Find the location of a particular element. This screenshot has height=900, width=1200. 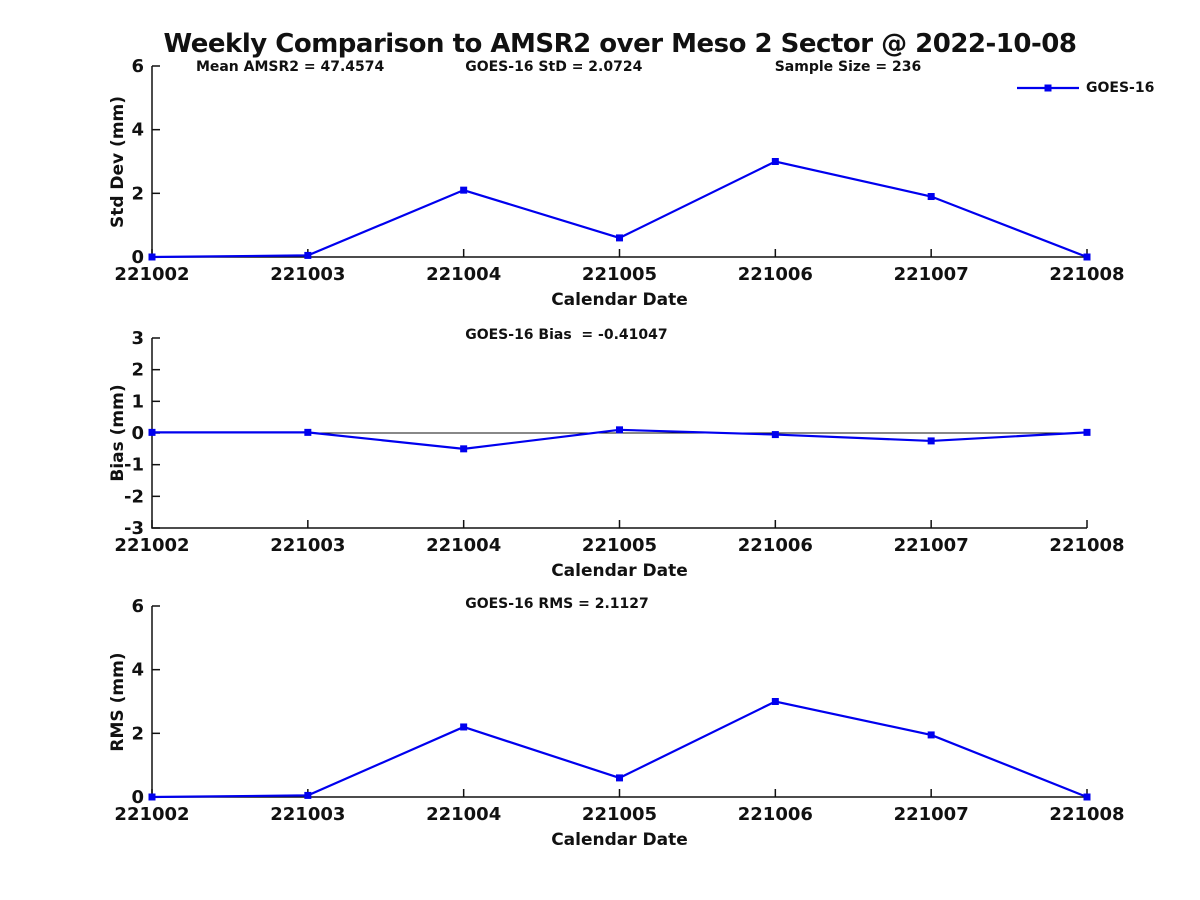

y-tick-label: 3 is located at coordinates (137, 338).